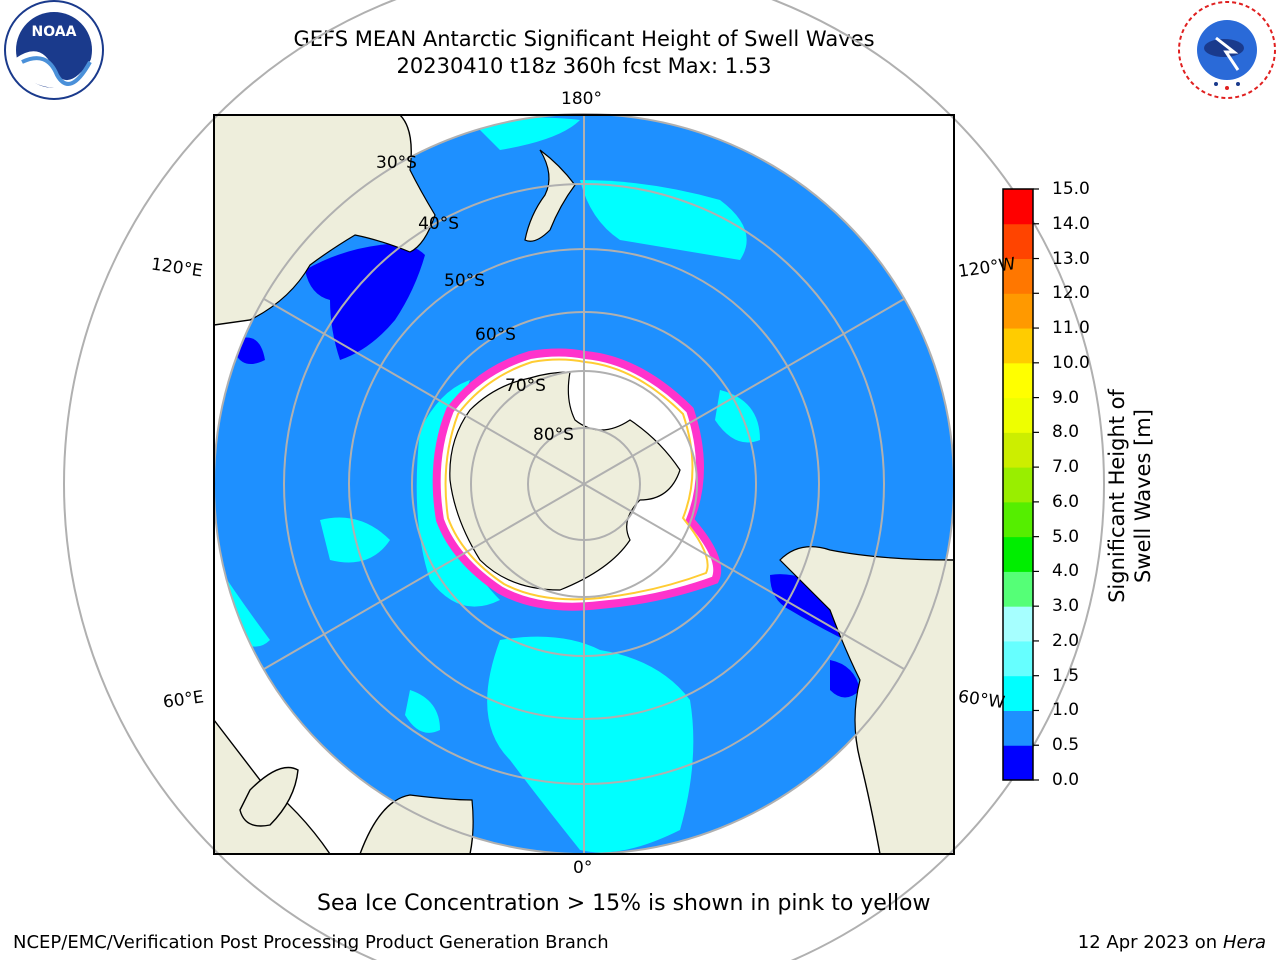 This screenshot has width=1280, height=960. Describe the element at coordinates (1066, 780) in the screenshot. I see `colorbar-tick-label: 0.0` at that location.